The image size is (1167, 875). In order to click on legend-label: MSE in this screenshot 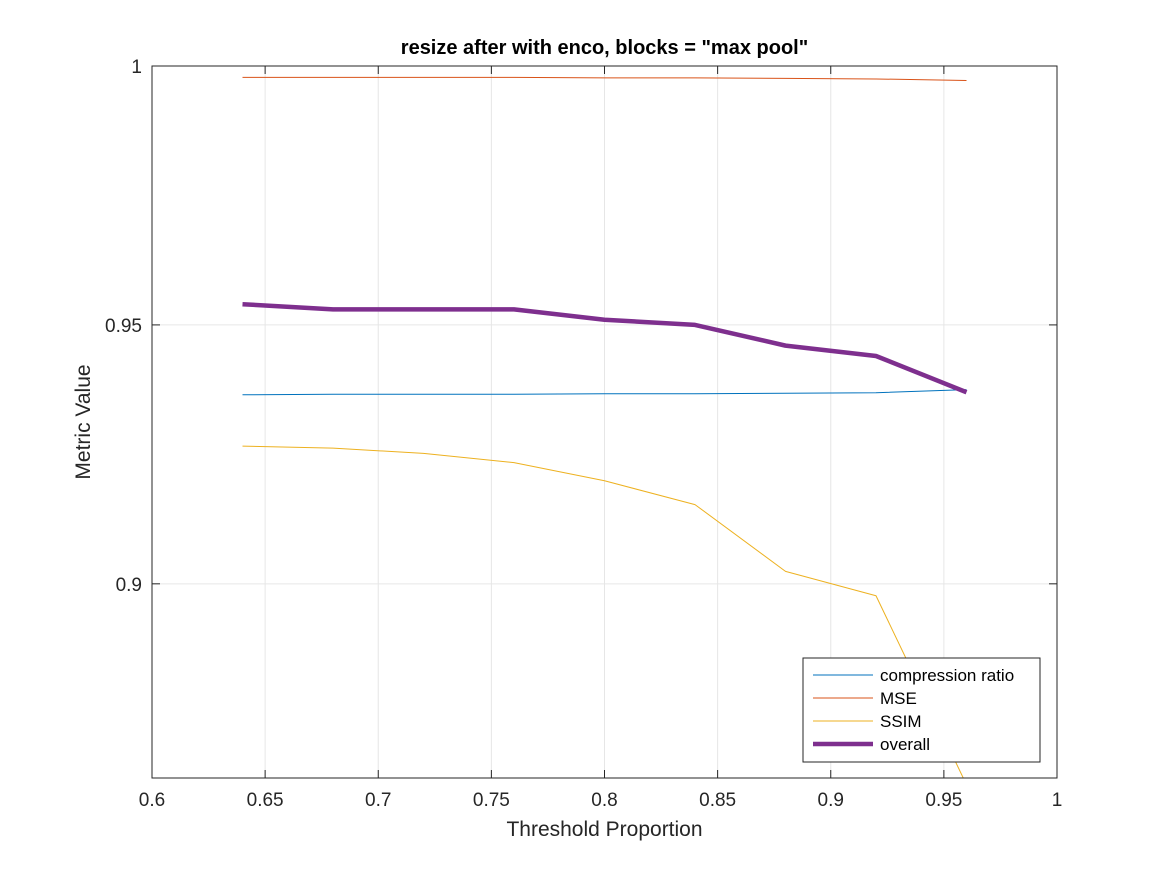, I will do `click(898, 698)`.